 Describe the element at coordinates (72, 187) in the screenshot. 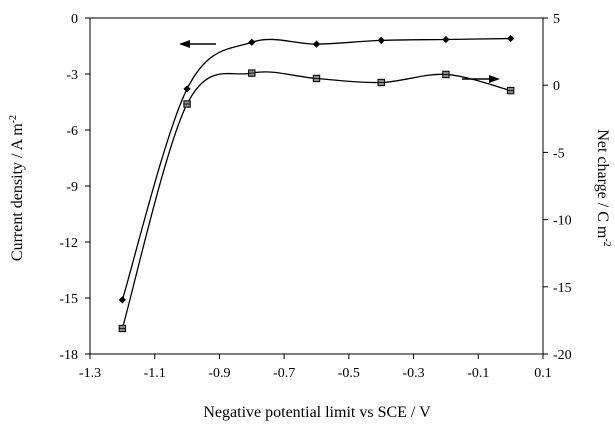

I see `y-left-tick-label: -9` at that location.